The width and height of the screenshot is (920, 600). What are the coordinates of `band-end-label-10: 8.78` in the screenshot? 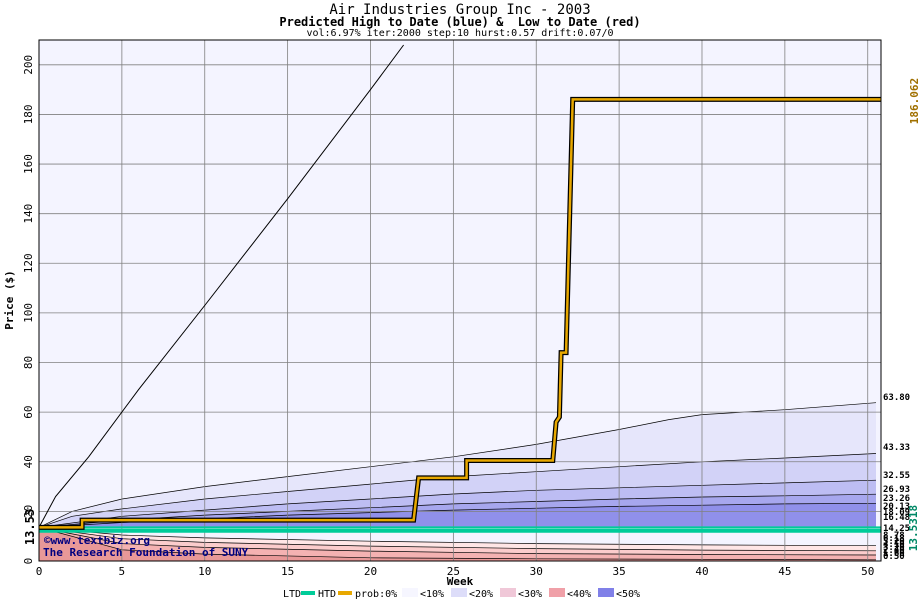 It's located at (894, 536).